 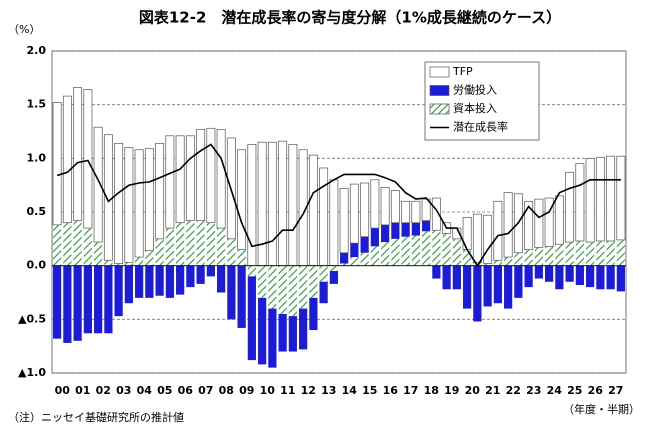 What do you see at coordinates (350, 390) in the screenshot?
I see `x-tick-label: 14` at bounding box center [350, 390].